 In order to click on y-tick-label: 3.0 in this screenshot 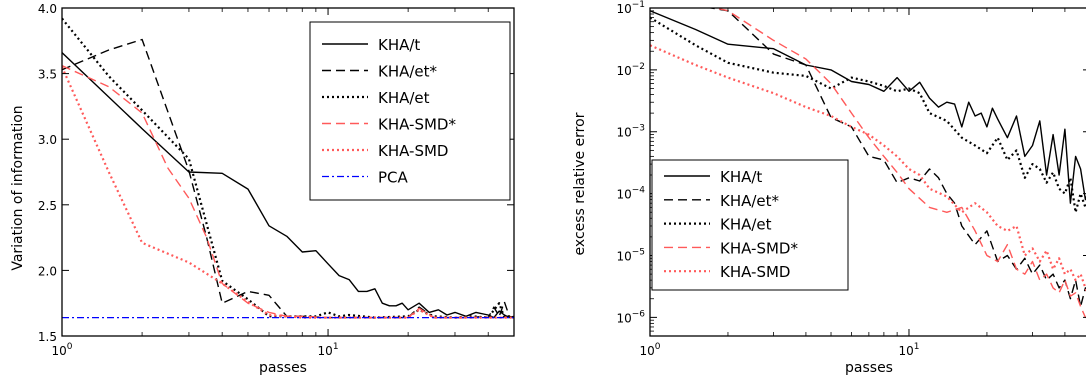, I will do `click(47, 140)`.